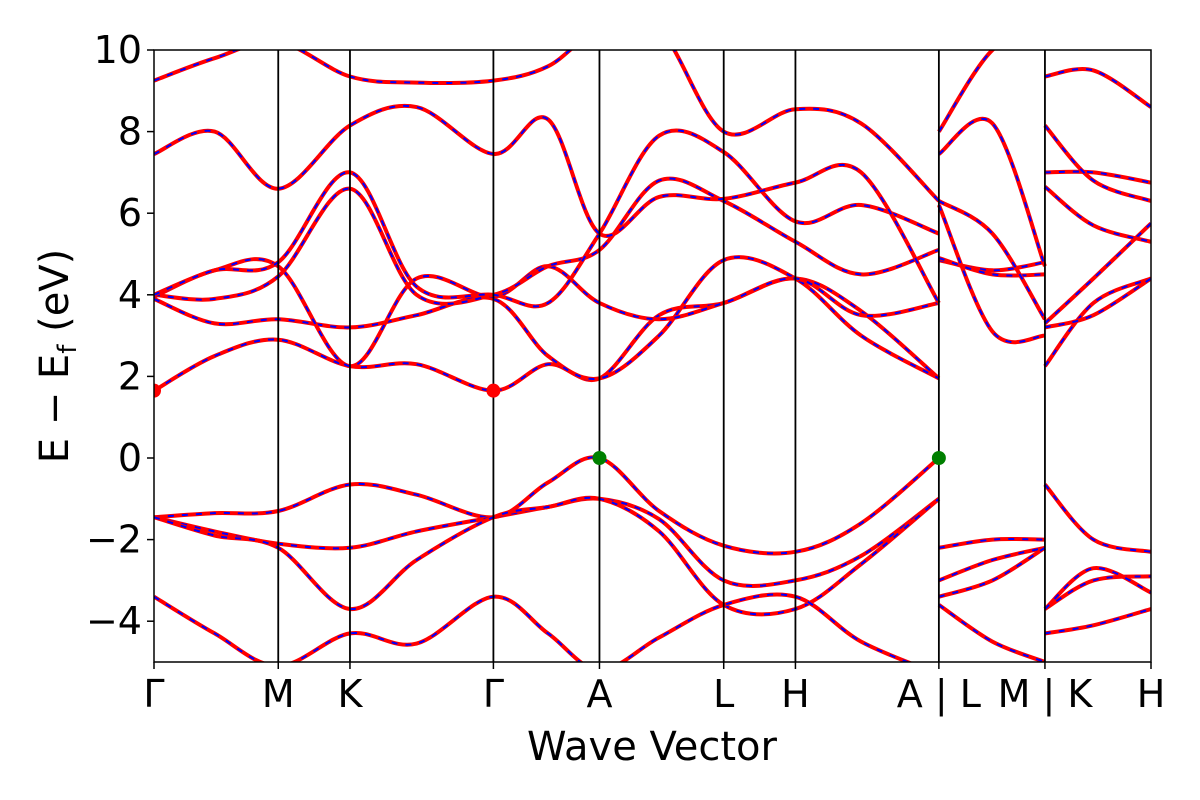 This screenshot has height=800, width=1200. I want to click on x-tick-label-1: M, so click(278, 694).